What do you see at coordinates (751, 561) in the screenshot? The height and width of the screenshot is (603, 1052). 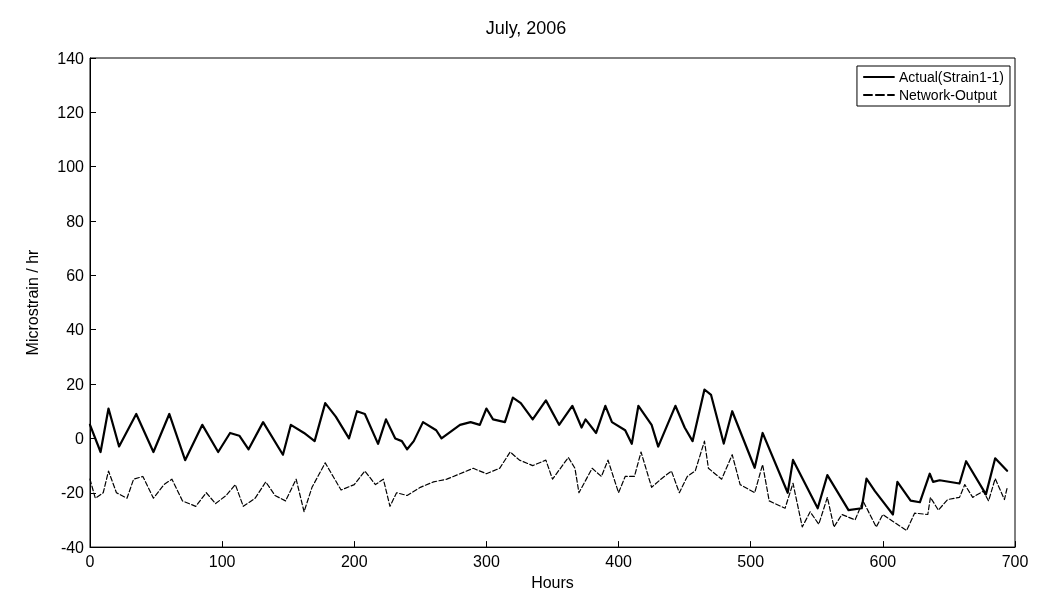 I see `x-tick-label: 500` at bounding box center [751, 561].